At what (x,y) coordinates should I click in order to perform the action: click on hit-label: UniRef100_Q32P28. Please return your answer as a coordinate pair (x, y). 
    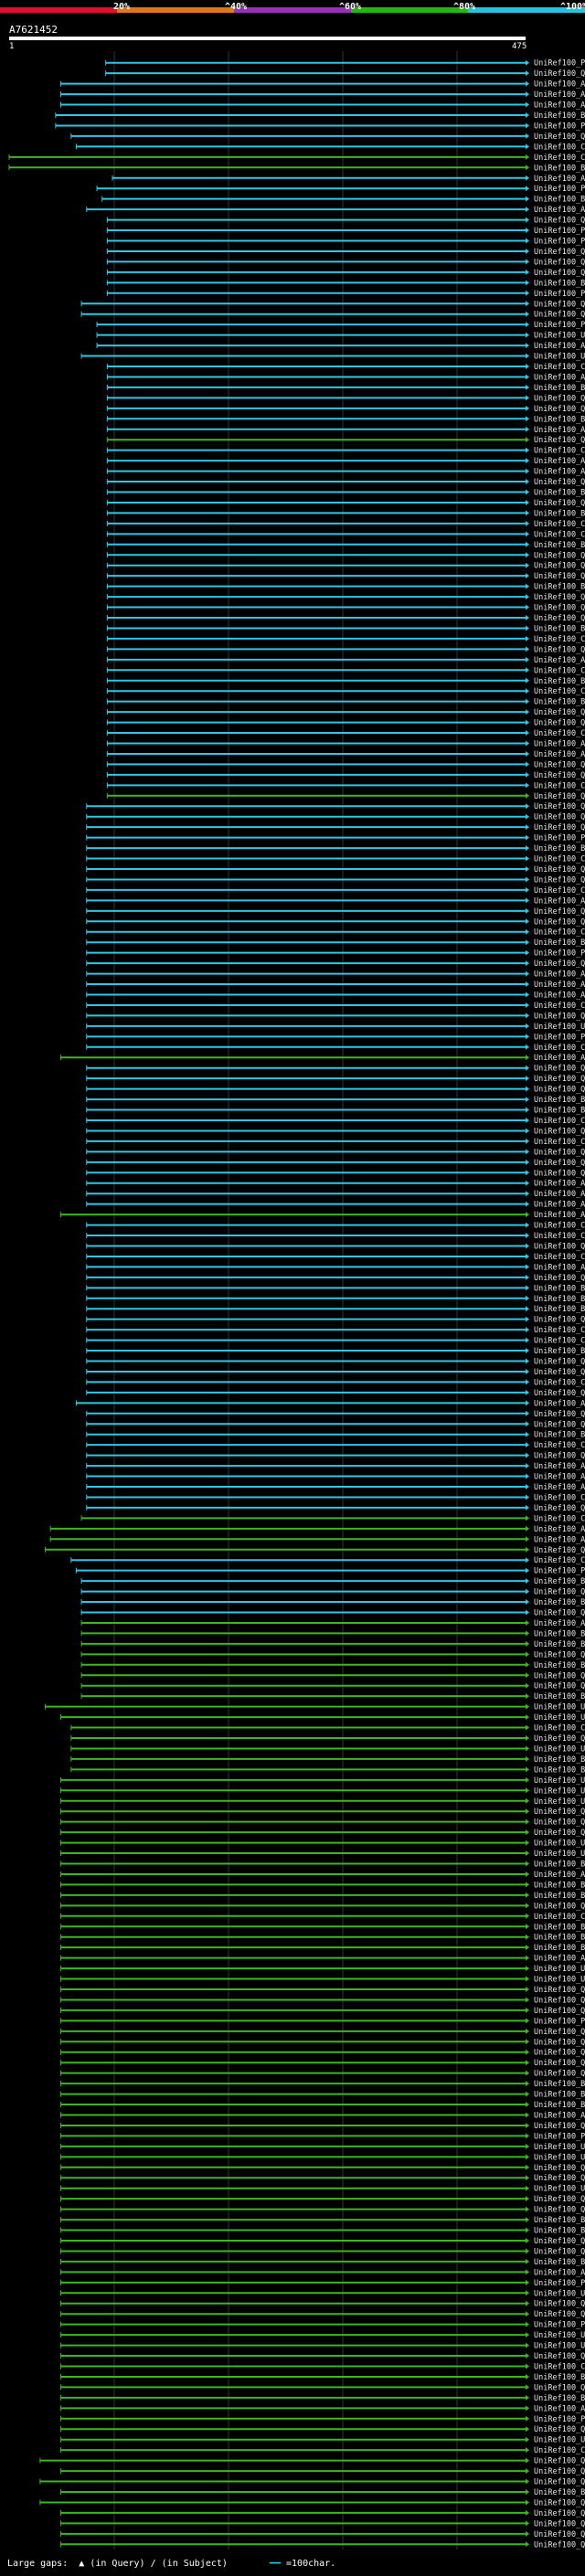
    Looking at the image, I should click on (560, 2544).